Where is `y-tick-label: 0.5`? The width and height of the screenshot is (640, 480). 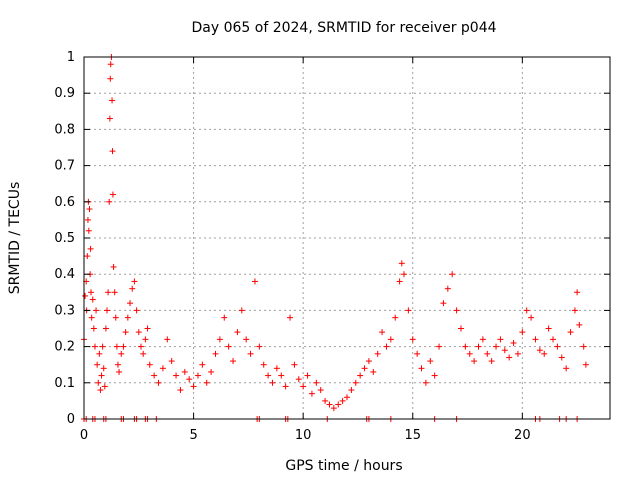 y-tick-label: 0.5 is located at coordinates (64, 238).